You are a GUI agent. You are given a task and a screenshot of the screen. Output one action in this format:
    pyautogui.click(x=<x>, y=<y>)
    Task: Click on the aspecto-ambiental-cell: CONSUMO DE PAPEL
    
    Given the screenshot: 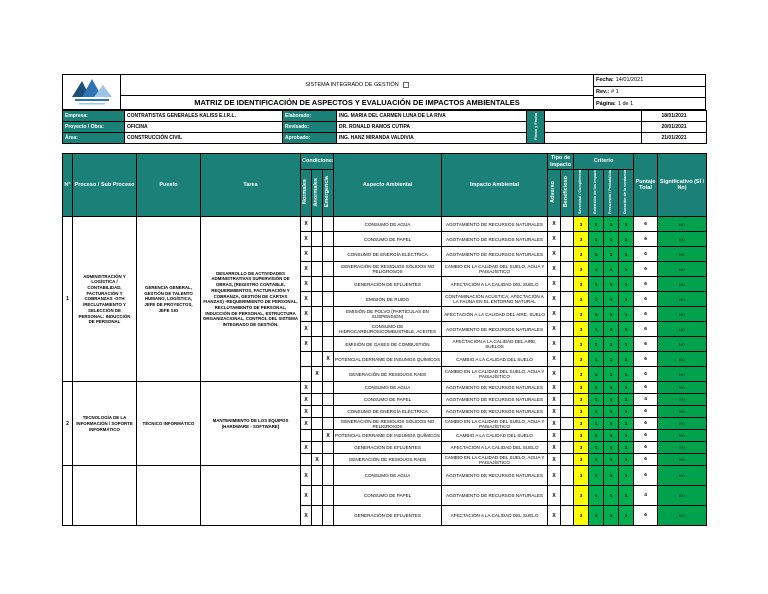 What is the action you would take?
    pyautogui.click(x=388, y=400)
    